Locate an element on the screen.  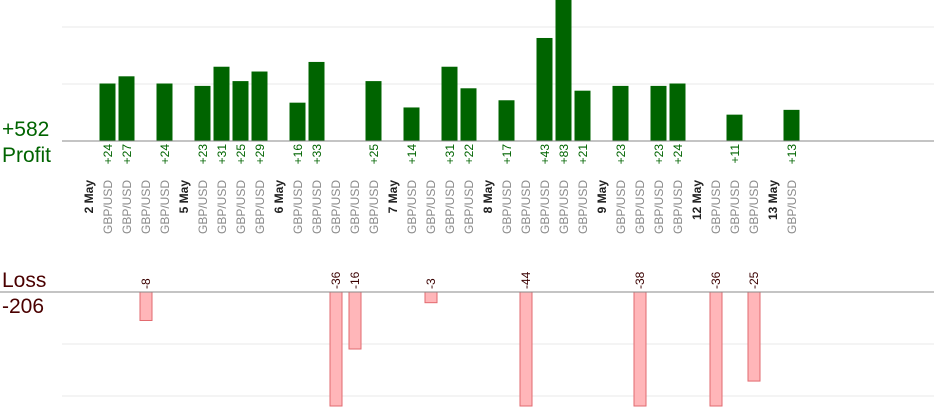
loss-value-label: -8 is located at coordinates (146, 283).